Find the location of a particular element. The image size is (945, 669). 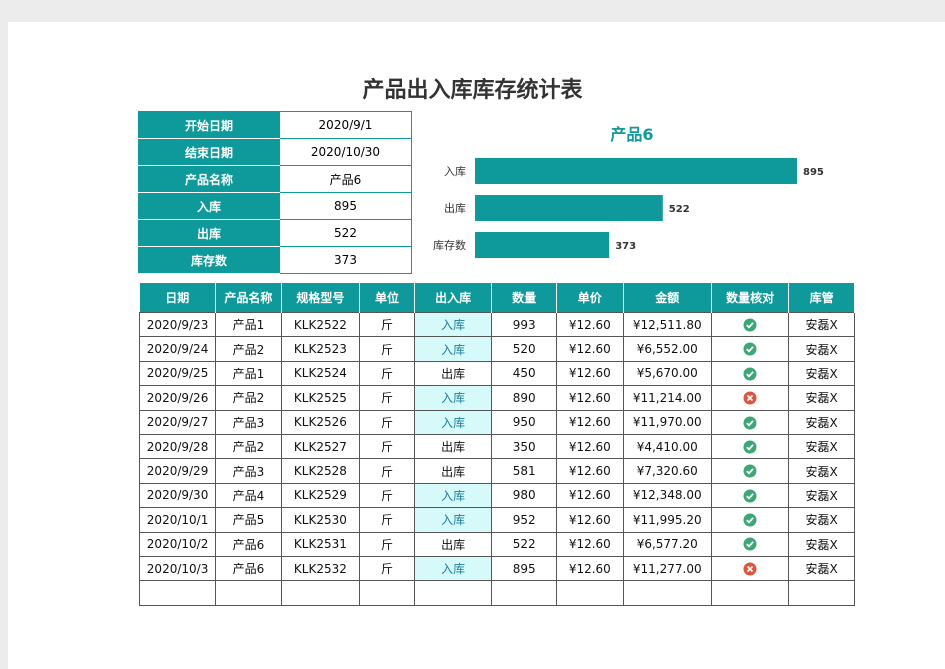

value-label: 373 is located at coordinates (625, 246).